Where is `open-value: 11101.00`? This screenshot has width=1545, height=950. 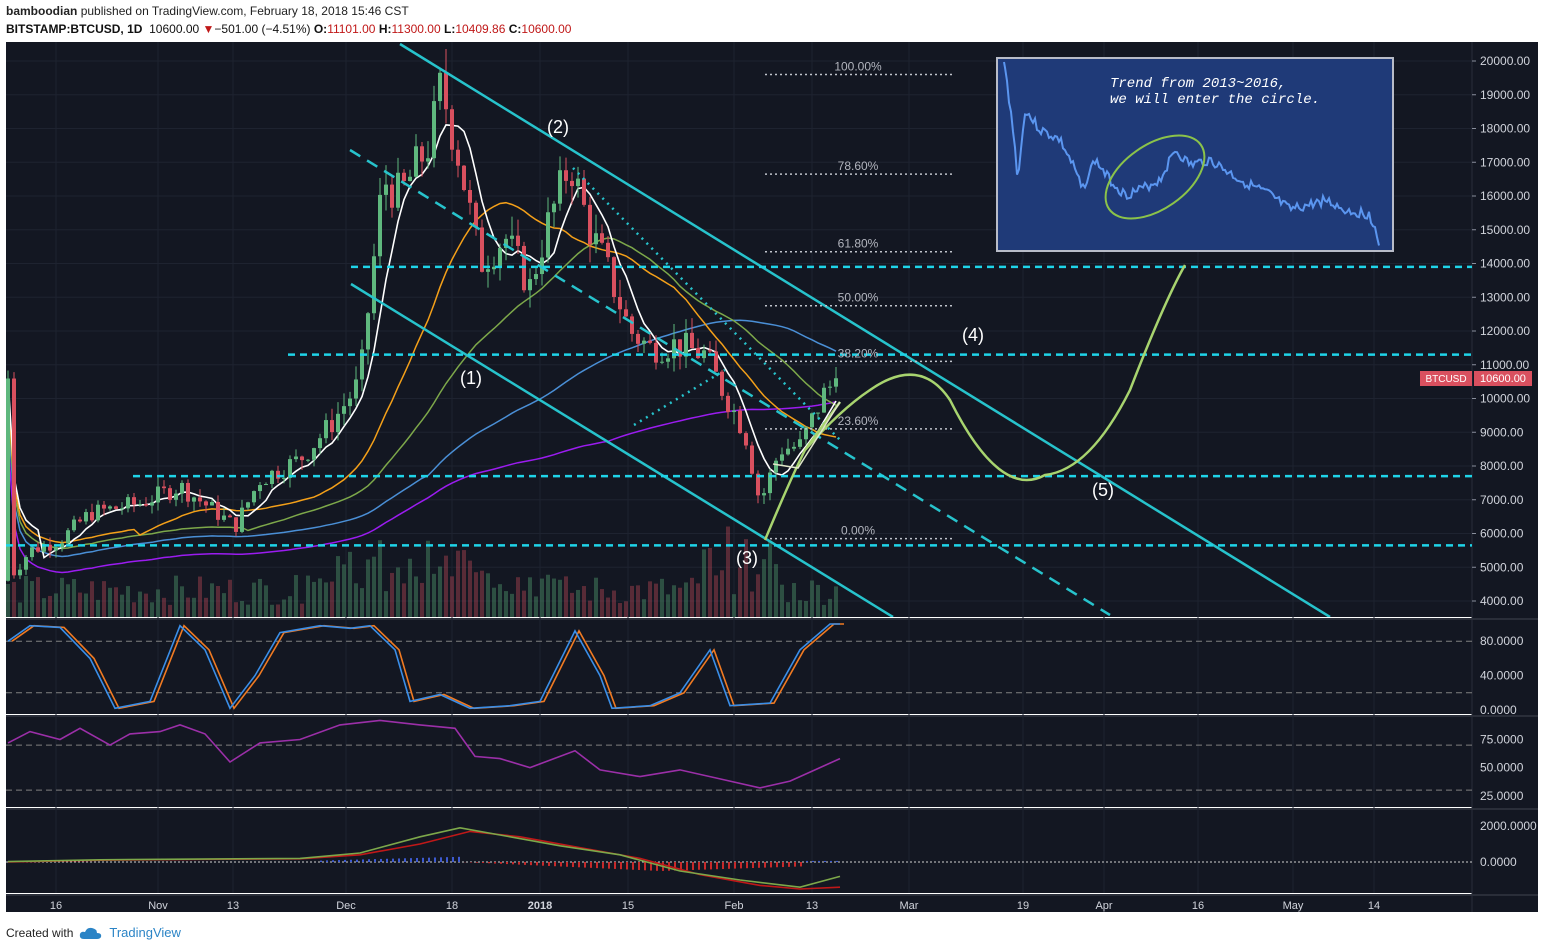 open-value: 11101.00 is located at coordinates (351, 29).